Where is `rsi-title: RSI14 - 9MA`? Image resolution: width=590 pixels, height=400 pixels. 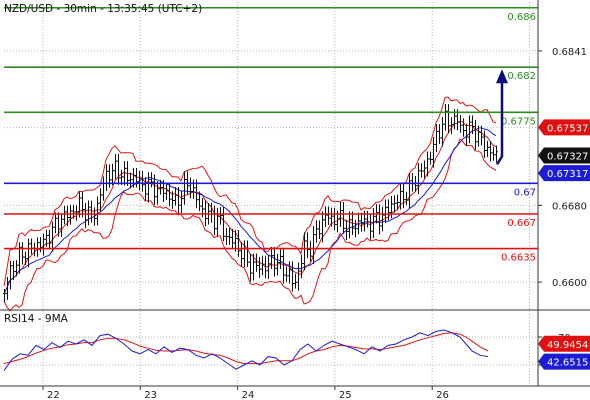 rsi-title: RSI14 - 9MA is located at coordinates (36, 319).